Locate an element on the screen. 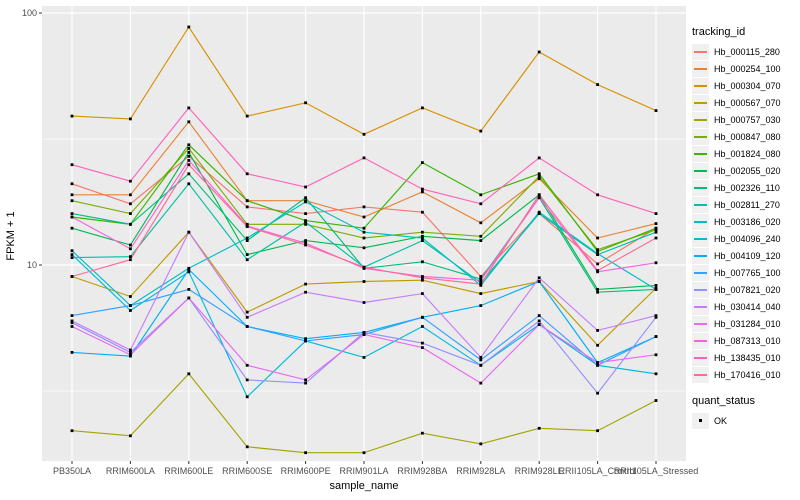 This screenshot has height=500, width=800. y-tick-label: 100 is located at coordinates (29, 13).